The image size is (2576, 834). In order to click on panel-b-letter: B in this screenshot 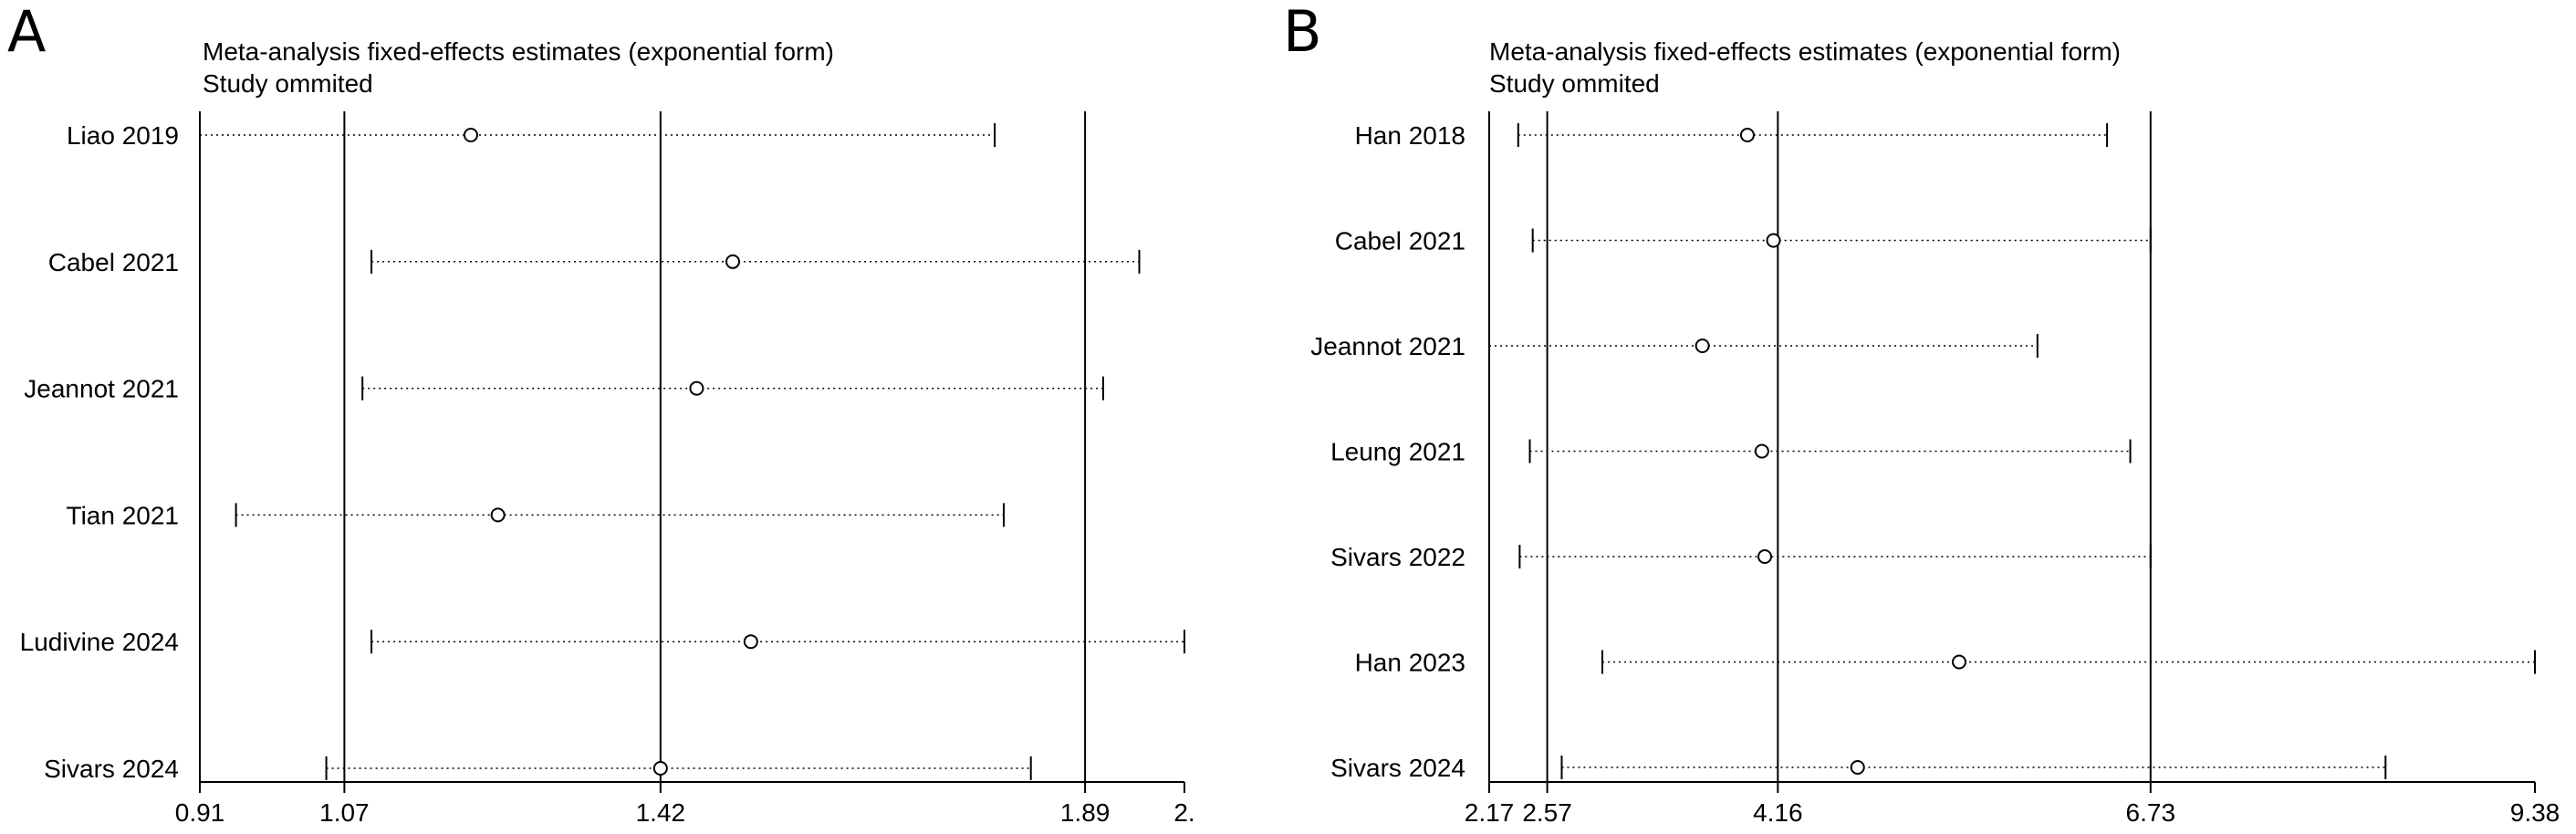, I will do `click(1302, 33)`.